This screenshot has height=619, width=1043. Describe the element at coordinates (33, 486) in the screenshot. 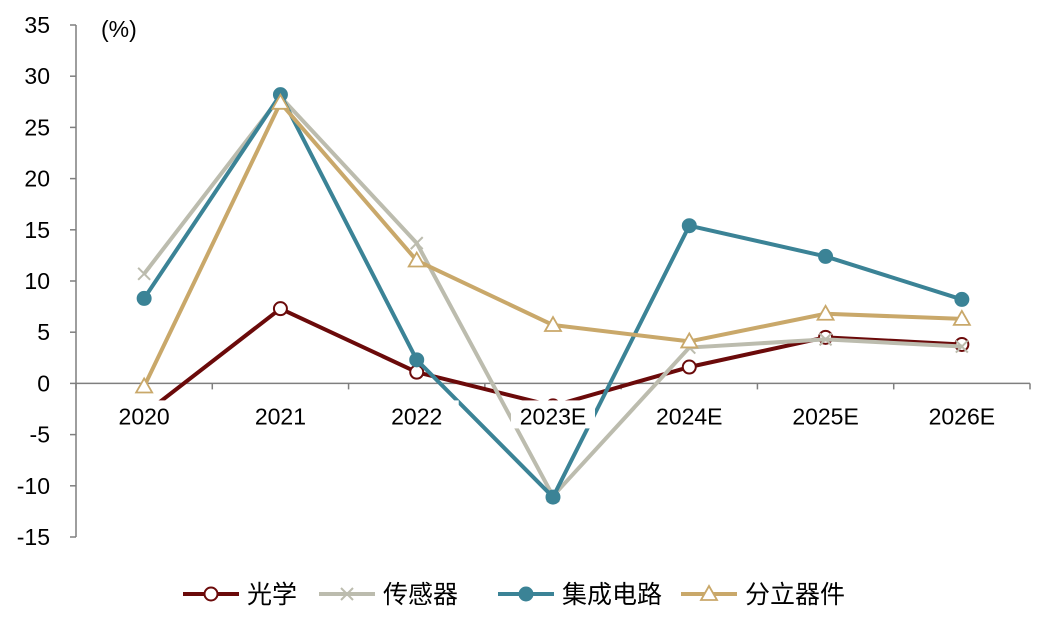

I see `y-tick-label: -10` at that location.